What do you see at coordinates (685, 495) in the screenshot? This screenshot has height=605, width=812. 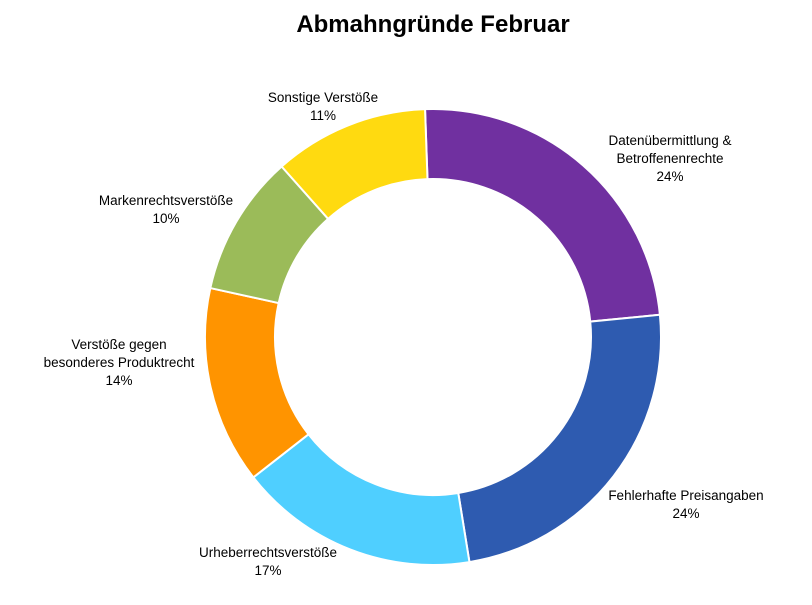 I see `slice-category-label: Fehlerhafte Preisangaben` at bounding box center [685, 495].